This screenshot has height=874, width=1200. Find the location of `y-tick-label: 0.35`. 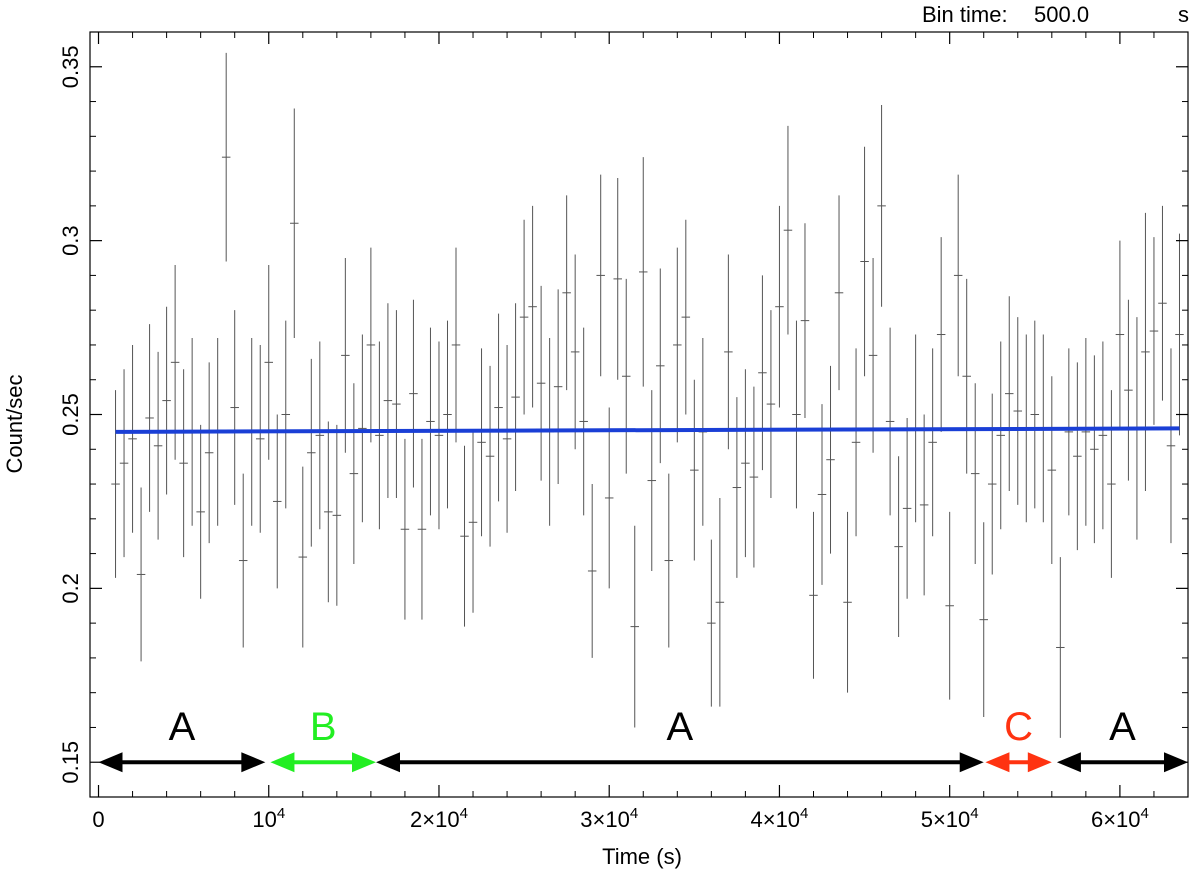

y-tick-label: 0.35 is located at coordinates (70, 66).